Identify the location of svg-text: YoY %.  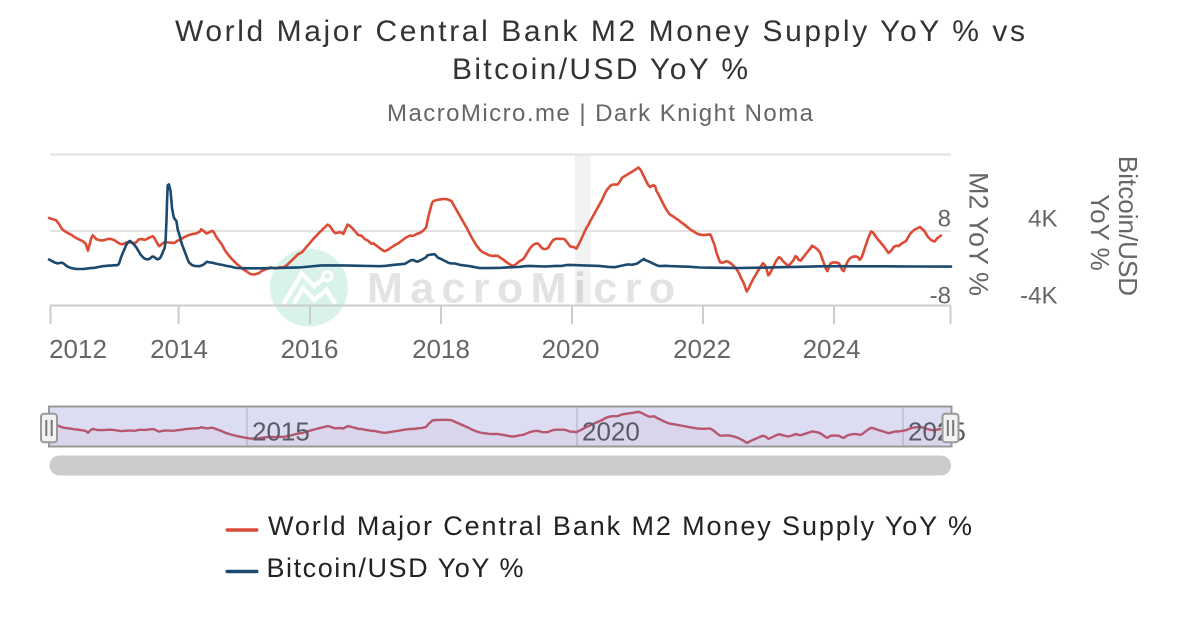
(1100, 232).